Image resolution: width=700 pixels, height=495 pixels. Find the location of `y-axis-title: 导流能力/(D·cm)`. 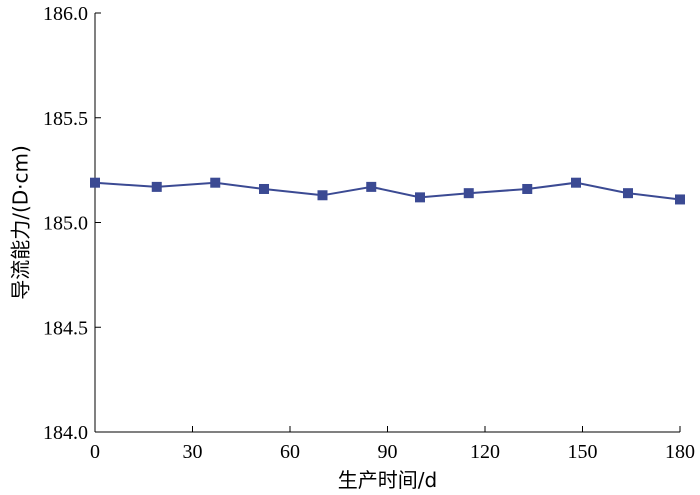

y-axis-title: 导流能力/(D·cm) is located at coordinates (21, 222).